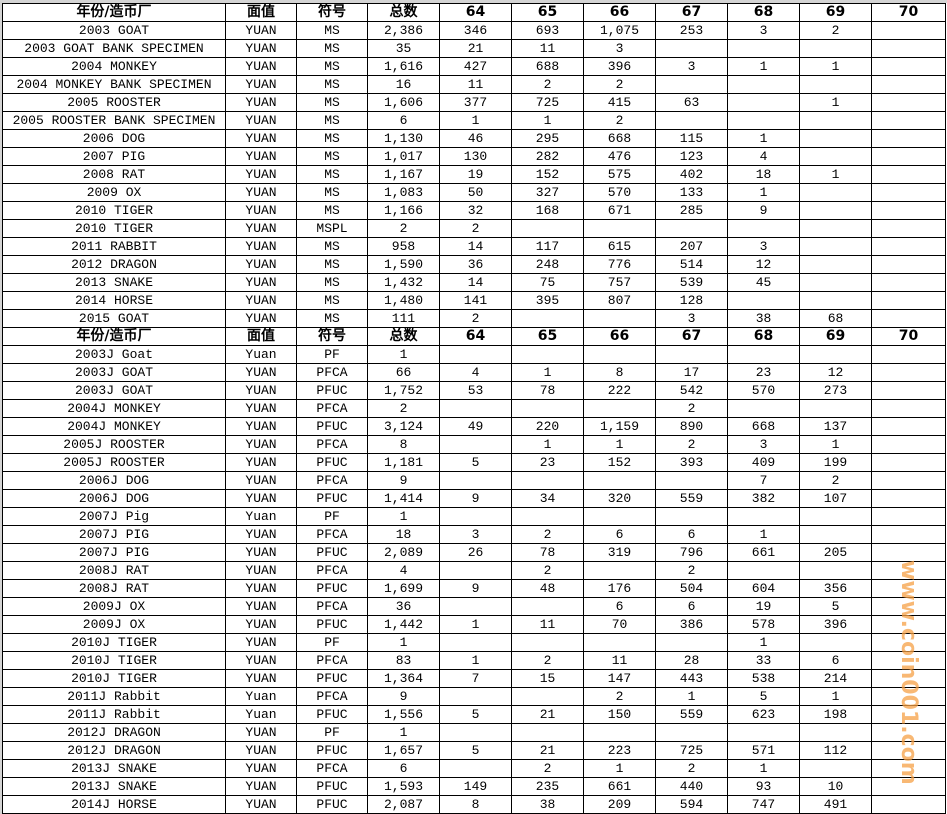 Image resolution: width=947 pixels, height=814 pixels. What do you see at coordinates (835, 714) in the screenshot?
I see `cell-g69: 198` at bounding box center [835, 714].